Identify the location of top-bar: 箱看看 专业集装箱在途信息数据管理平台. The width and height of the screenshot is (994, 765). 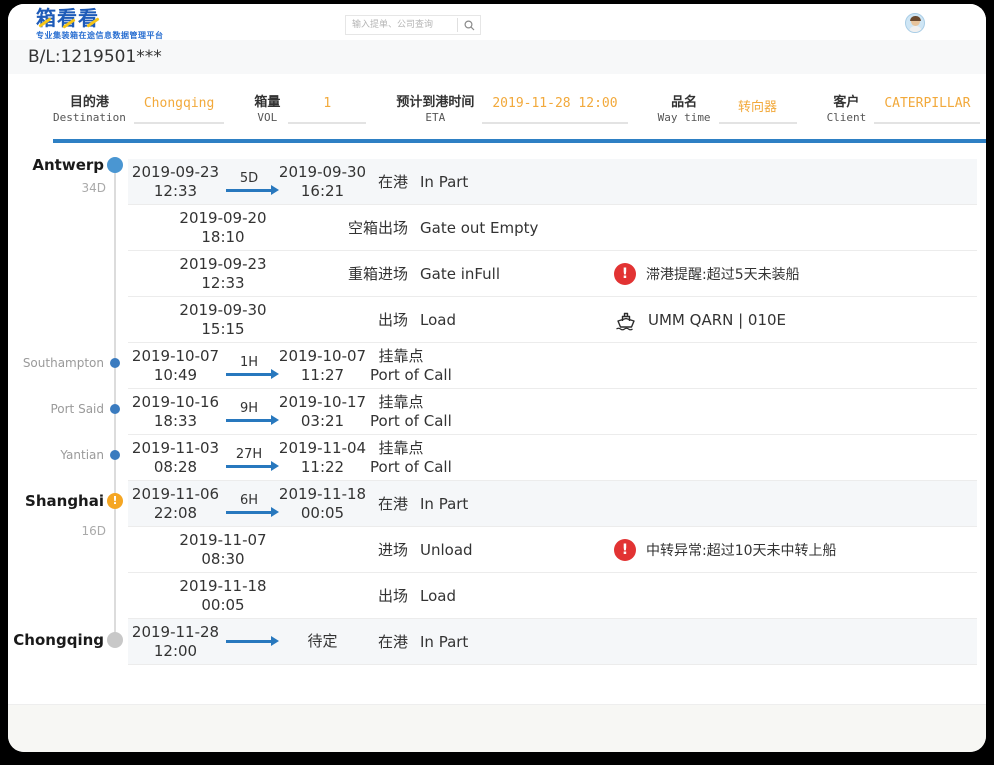
(497, 22).